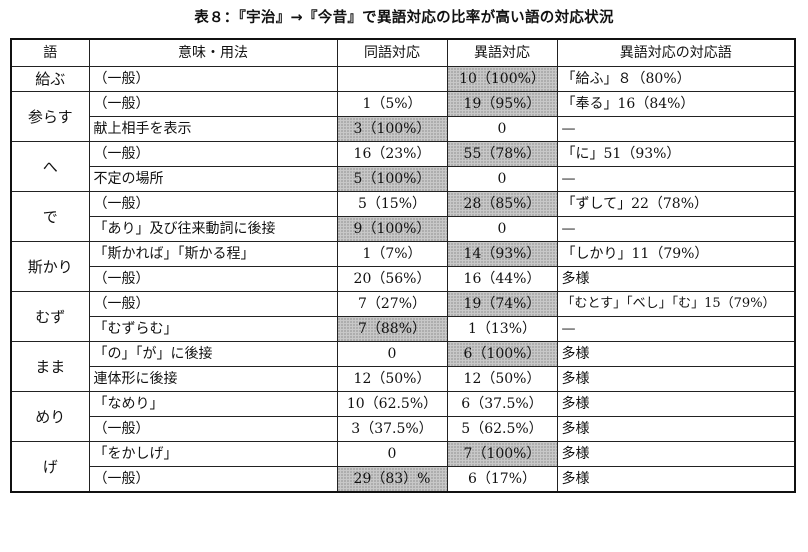  What do you see at coordinates (676, 79) in the screenshot?
I see `corr-cell: 「給ふ」８（80%）` at bounding box center [676, 79].